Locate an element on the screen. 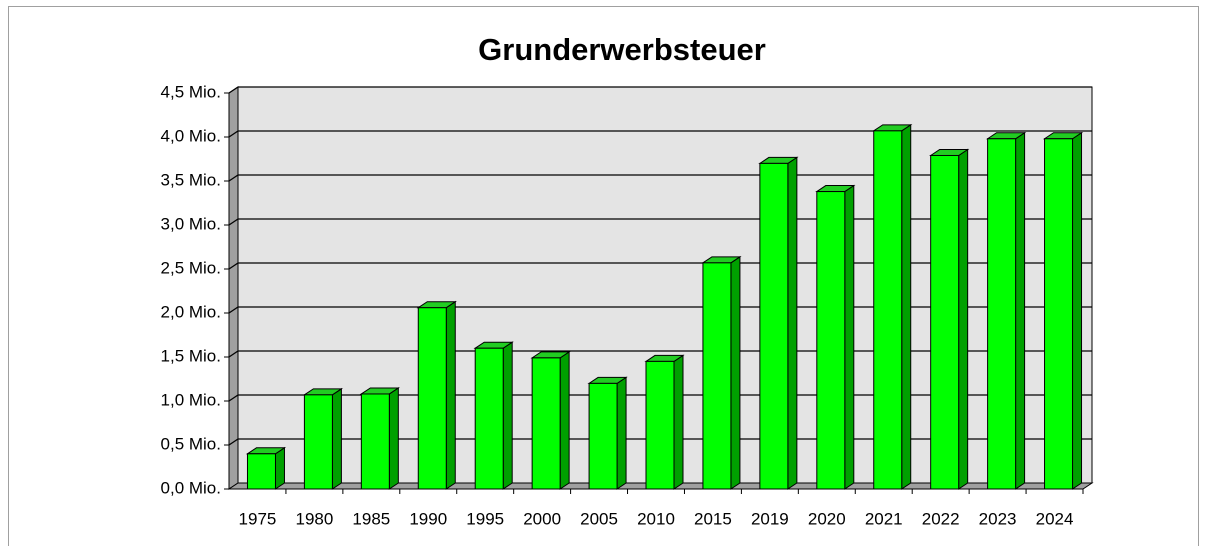 This screenshot has height=546, width=1208. y-tick-label: 0,0 Mio. is located at coordinates (191, 487).